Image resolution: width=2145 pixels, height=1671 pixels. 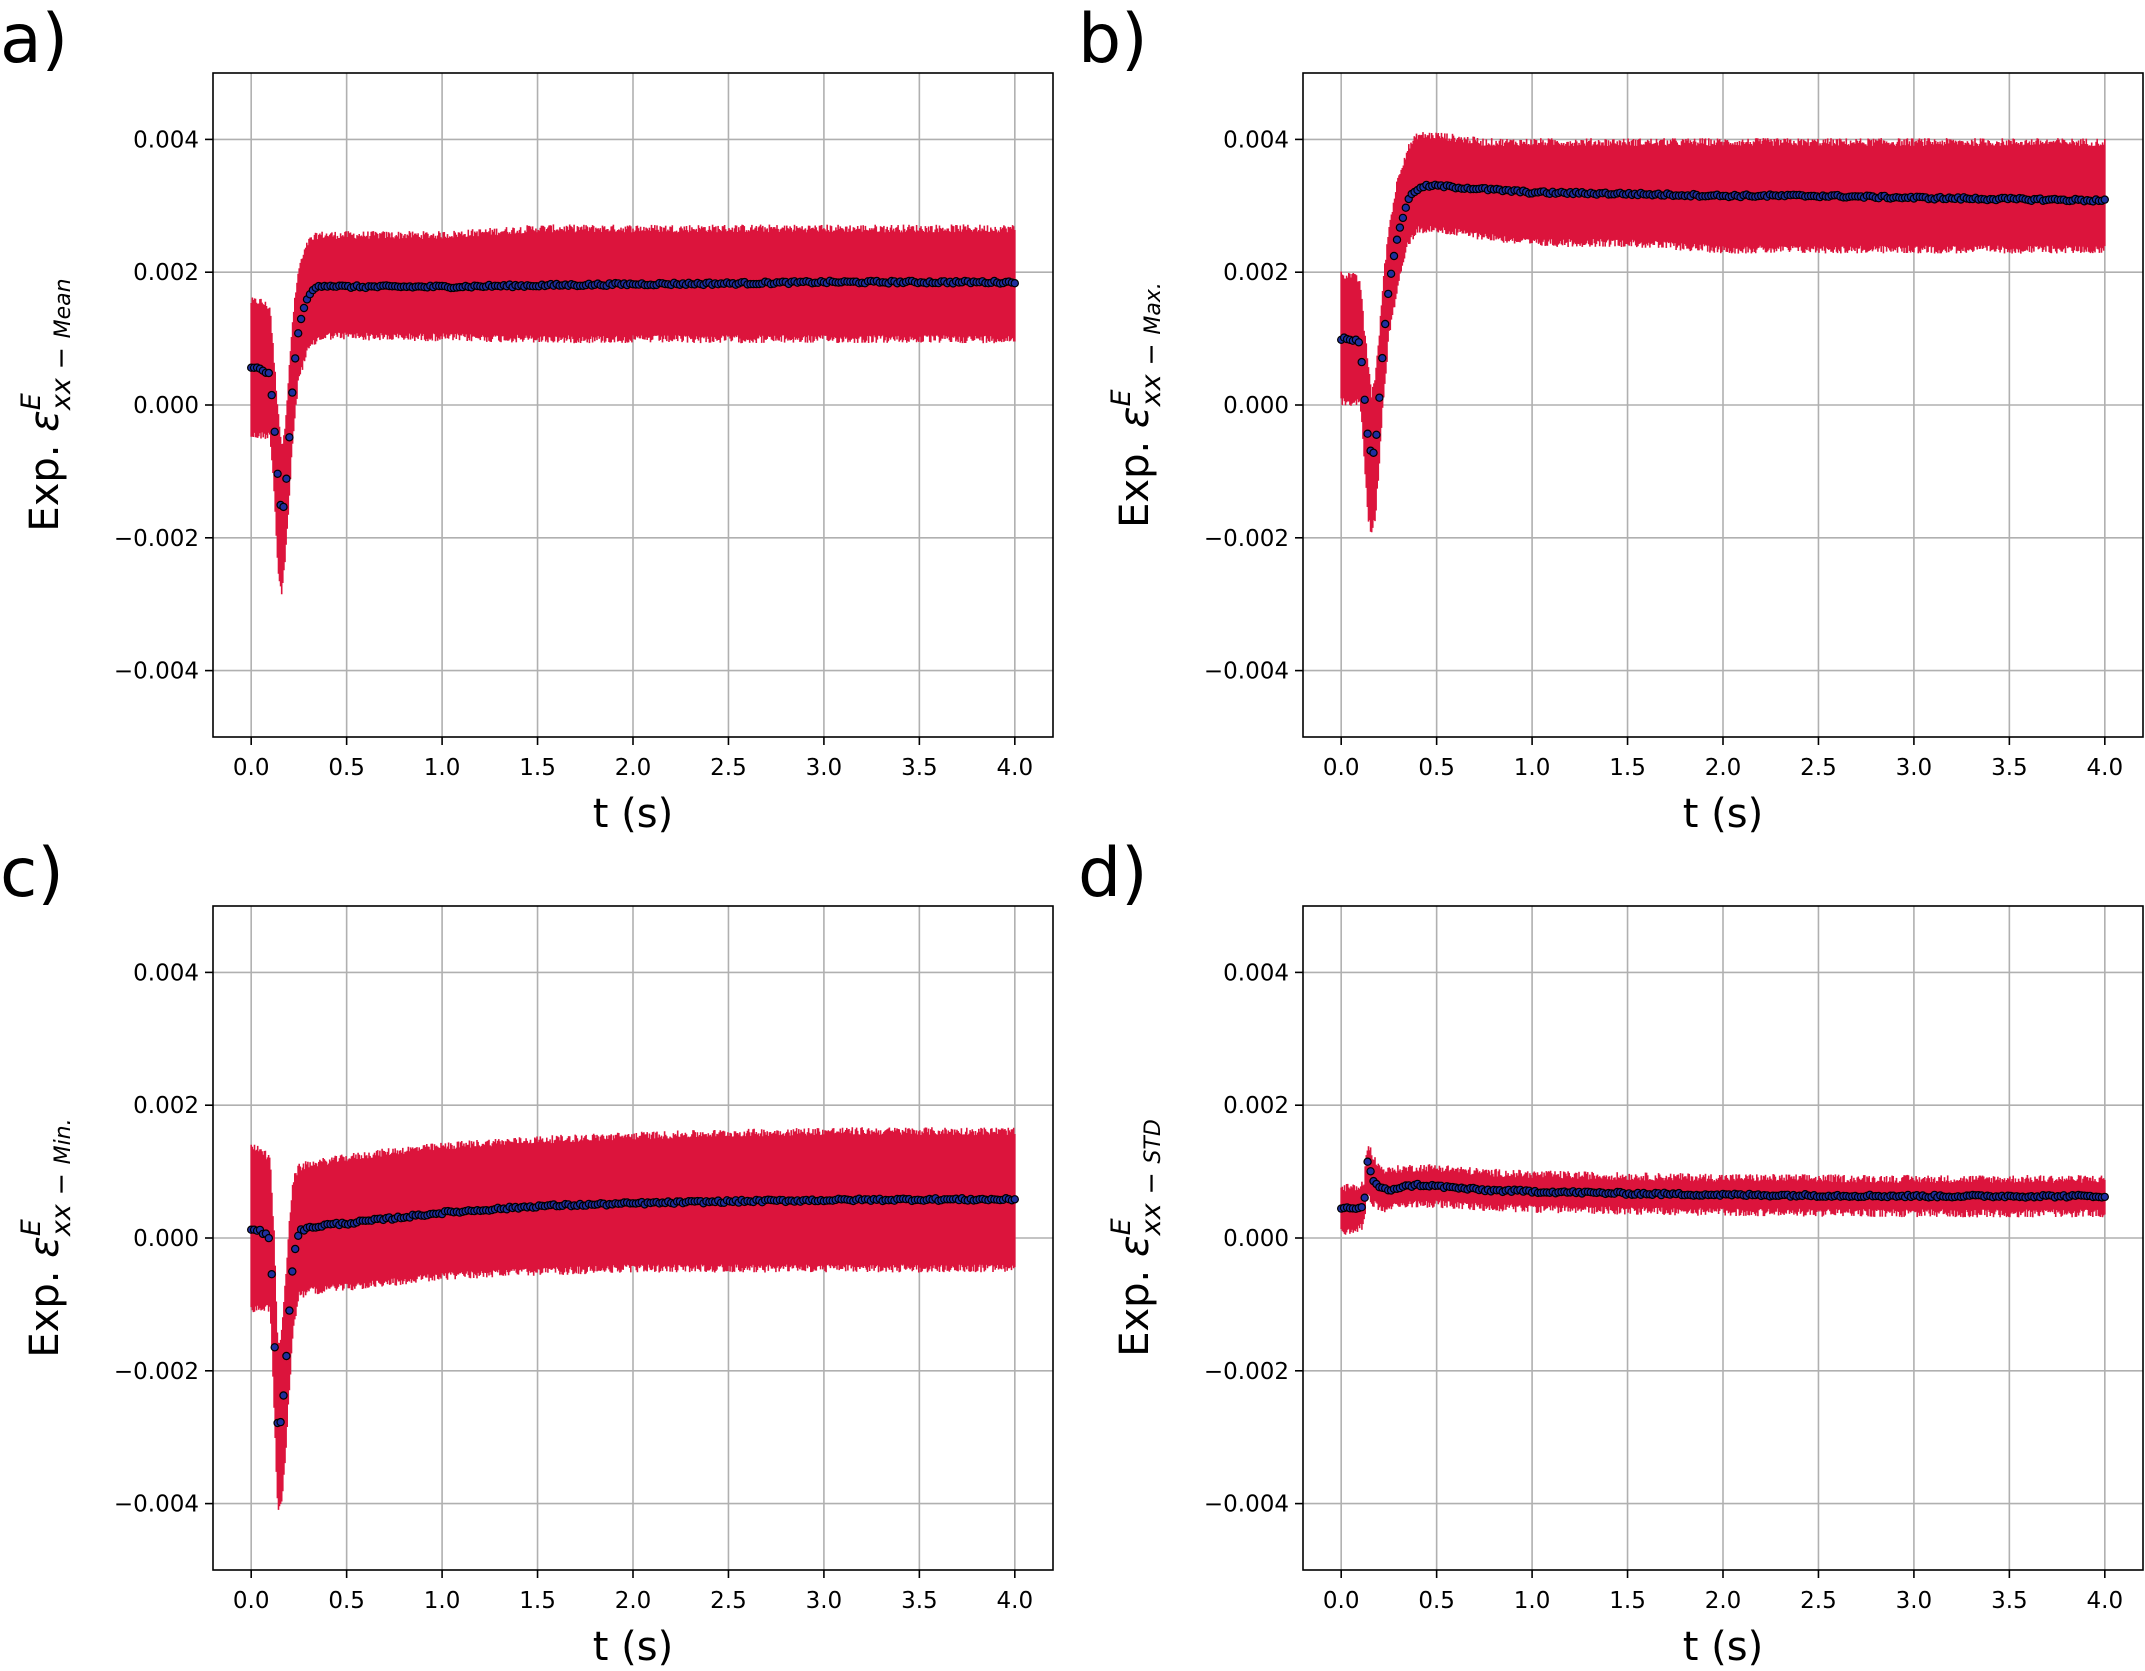 What do you see at coordinates (1136, 1238) in the screenshot?
I see `y-axis-label: Exp. εExx − STD` at bounding box center [1136, 1238].